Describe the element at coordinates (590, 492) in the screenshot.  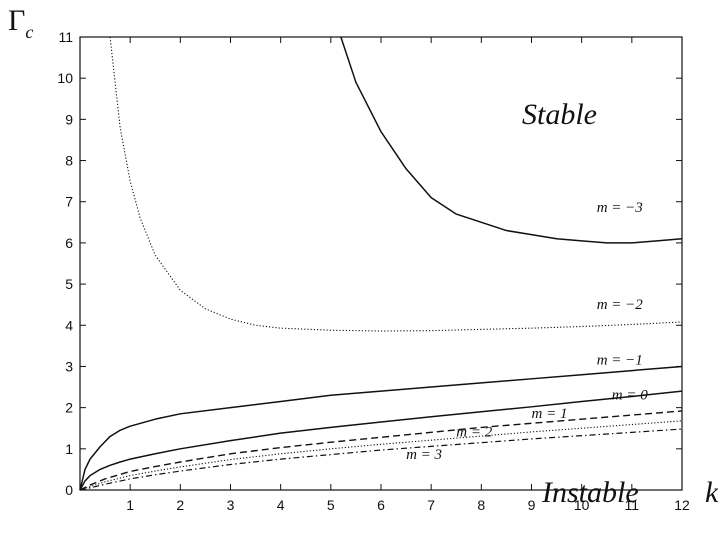
I see `region-label-instable: Instable` at that location.